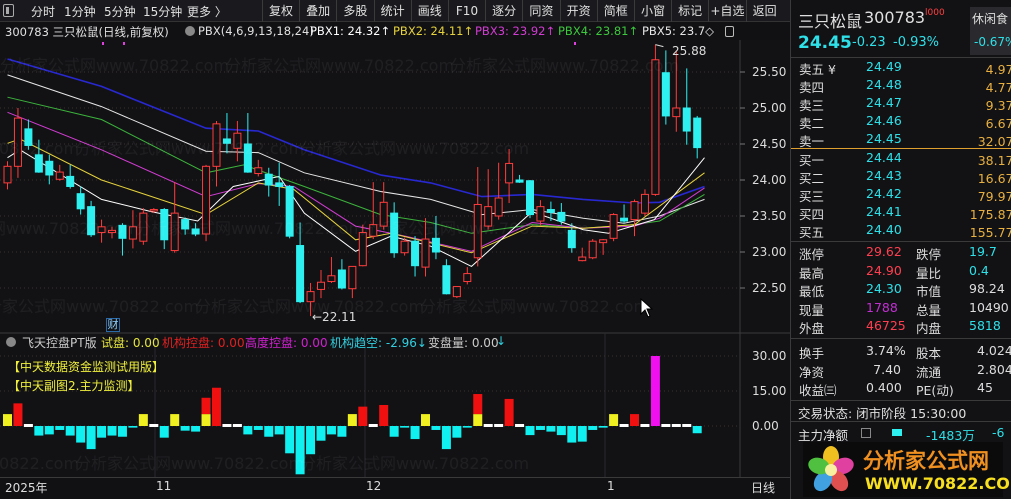 This screenshot has height=499, width=1011. Describe the element at coordinates (652, 11) in the screenshot. I see `toolbar-button: 小窗` at that location.